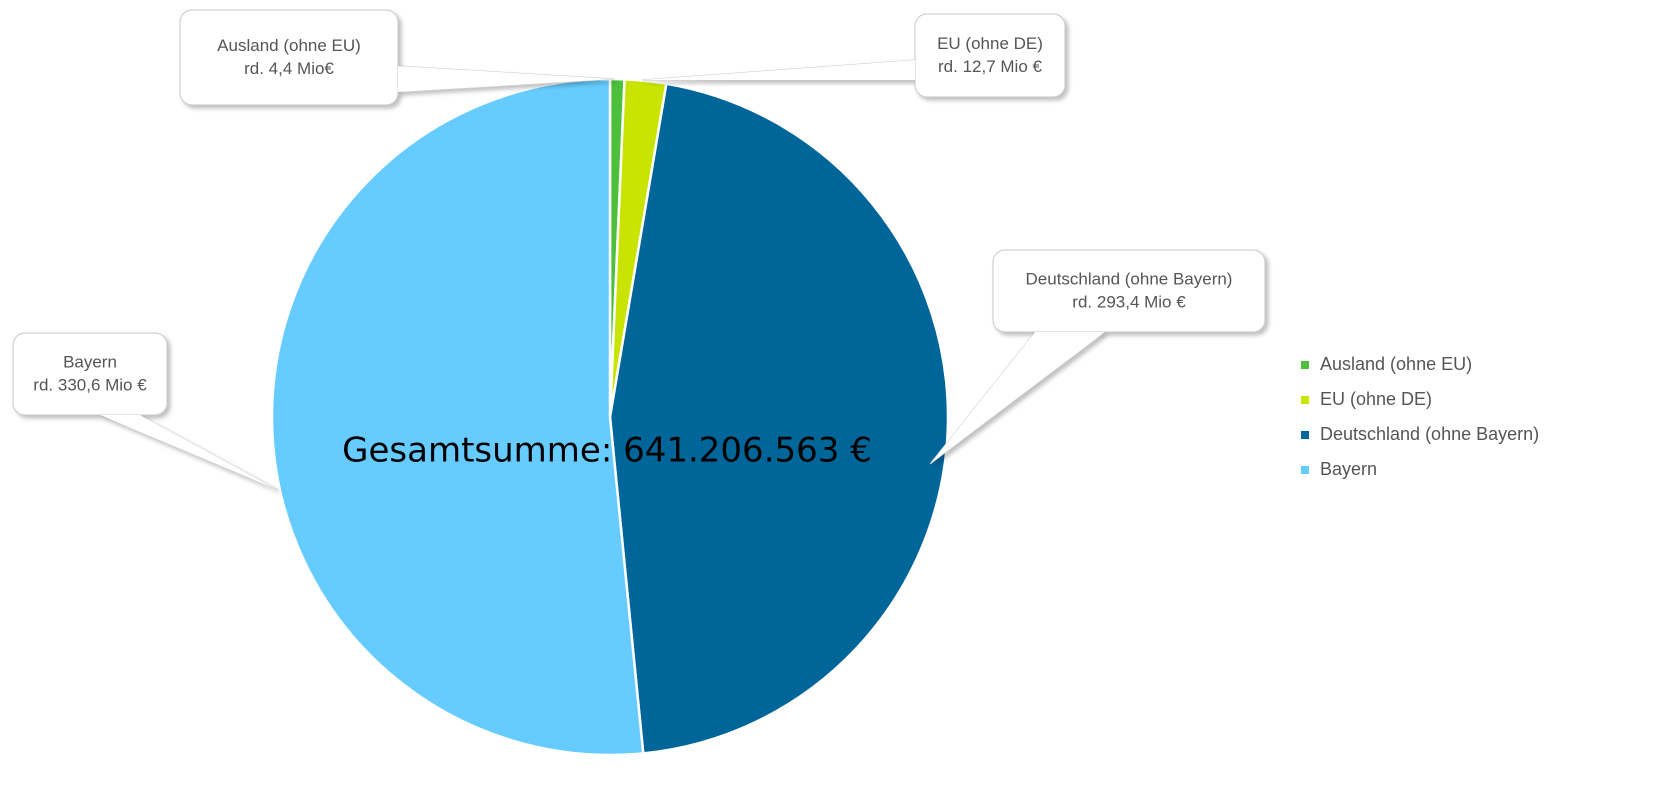 This screenshot has height=803, width=1654. Describe the element at coordinates (90, 361) in the screenshot. I see `callout-category: Bayern` at that location.